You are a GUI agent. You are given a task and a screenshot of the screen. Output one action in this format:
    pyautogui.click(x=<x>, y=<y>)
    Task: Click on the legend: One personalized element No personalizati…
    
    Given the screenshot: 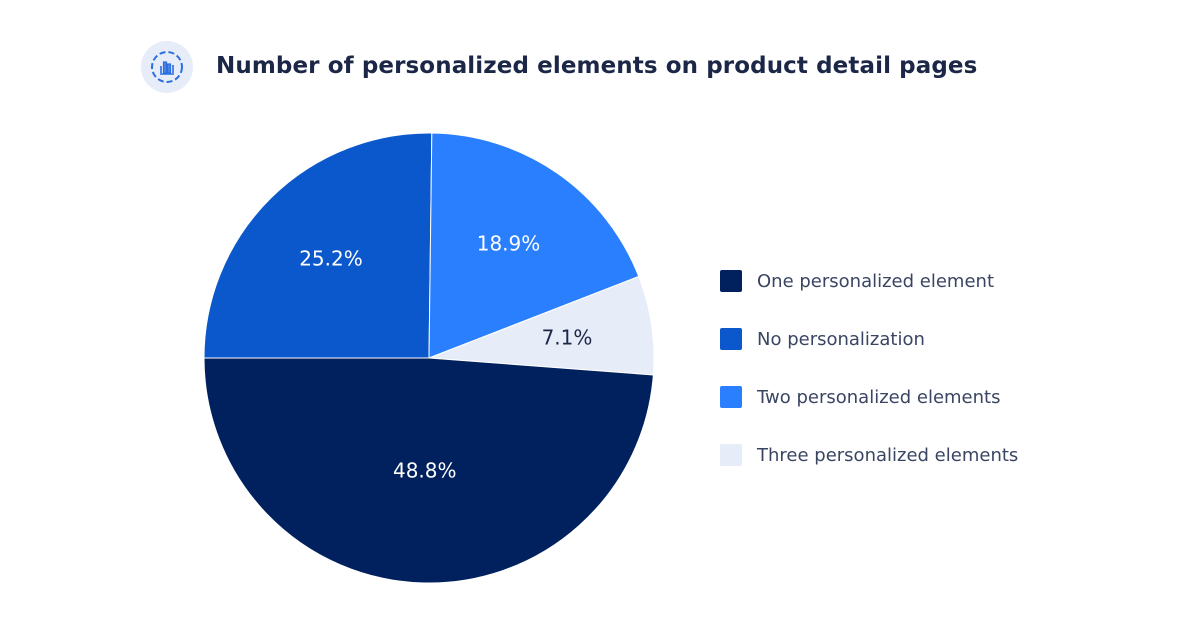 What is the action you would take?
    pyautogui.click(x=869, y=368)
    